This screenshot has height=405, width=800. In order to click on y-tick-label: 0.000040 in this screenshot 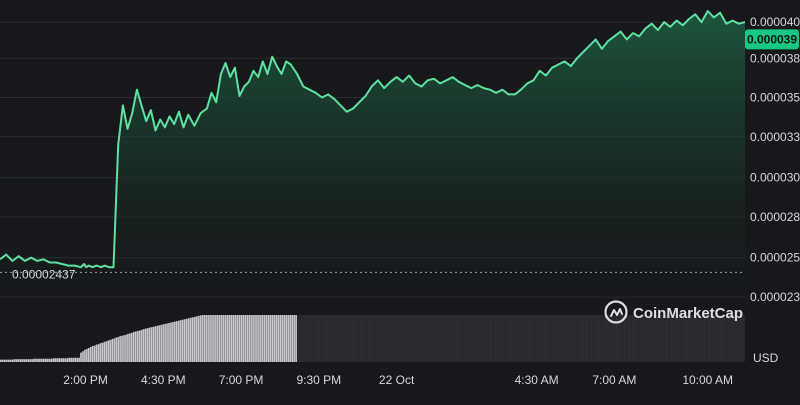, I will do `click(775, 22)`.